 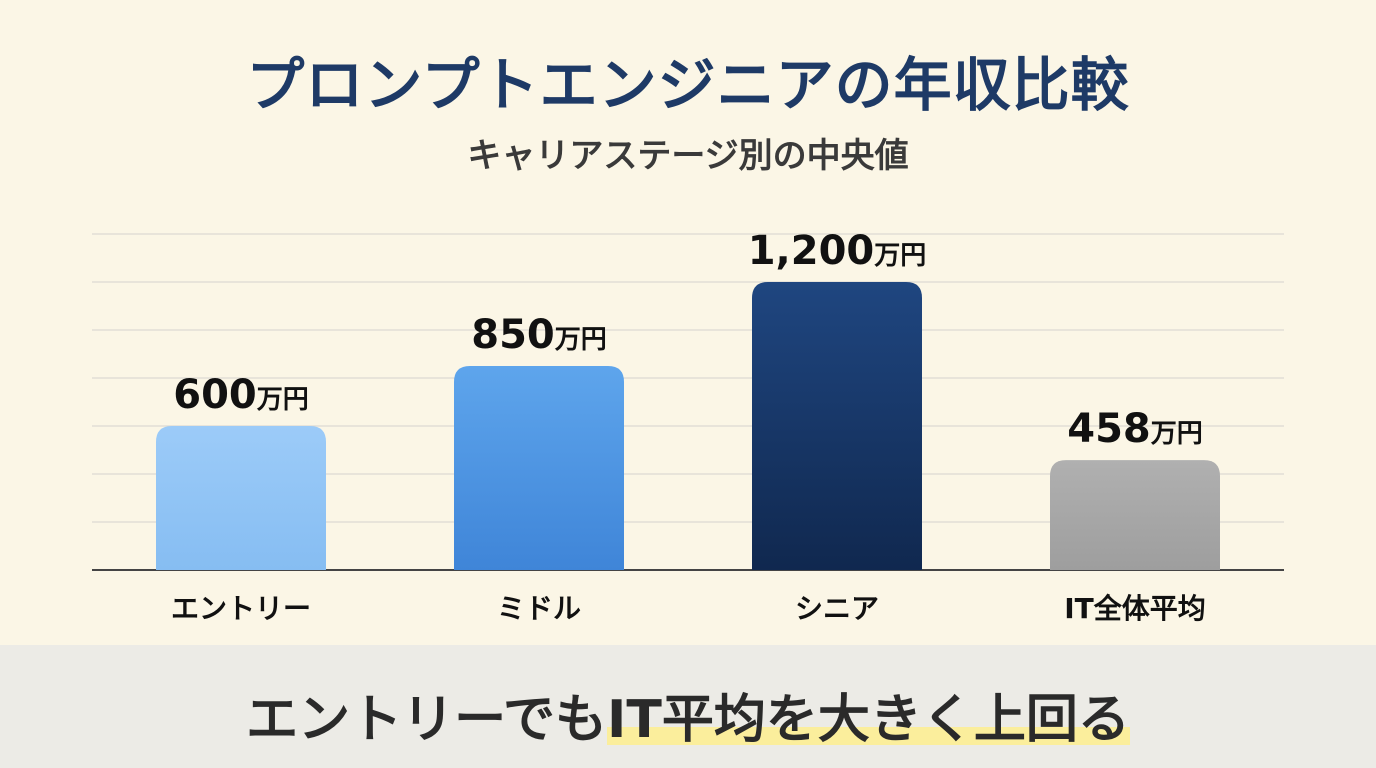 I want to click on chart-subtitle: キャリアステージ別の中央値, so click(x=688, y=156).